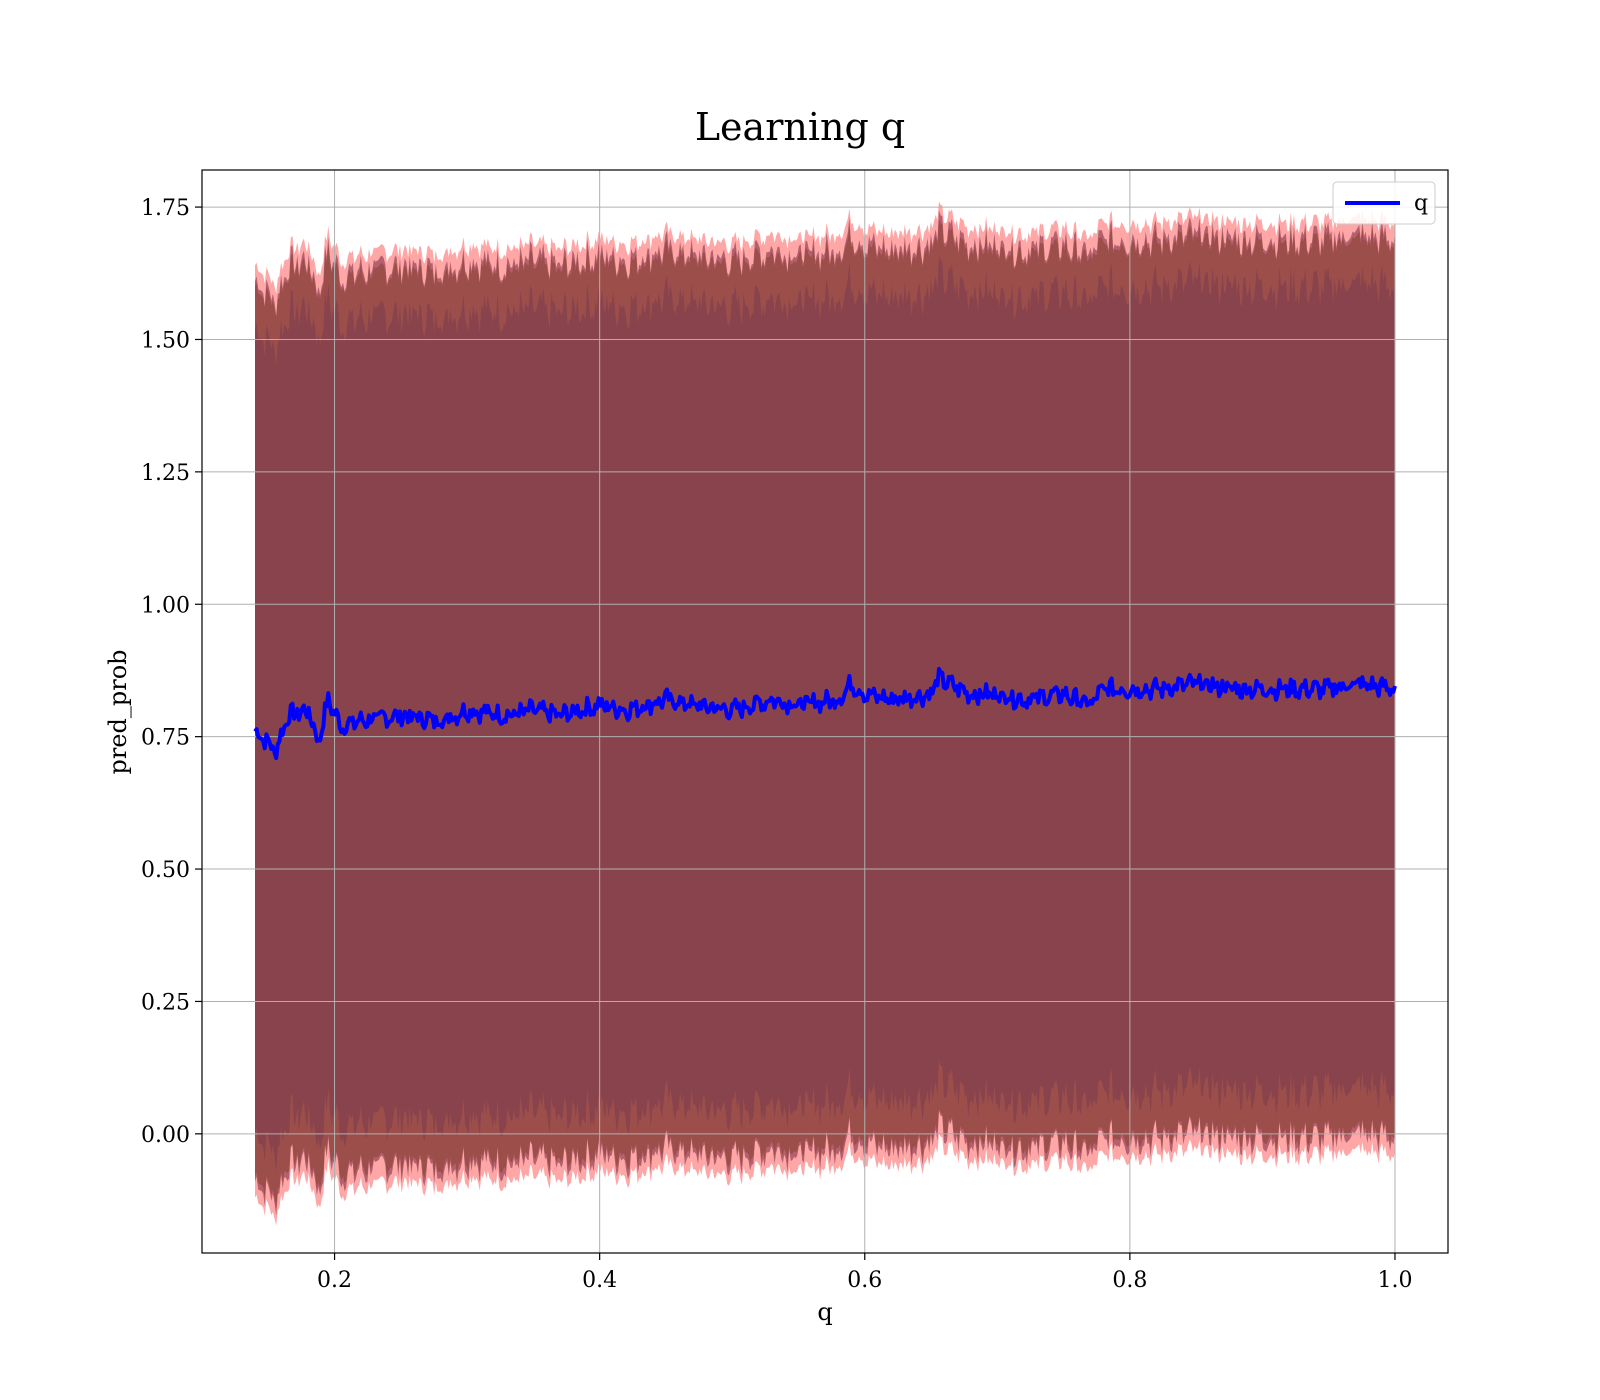 This screenshot has height=1400, width=1600. I want to click on series-line-q, so click(825, 713).